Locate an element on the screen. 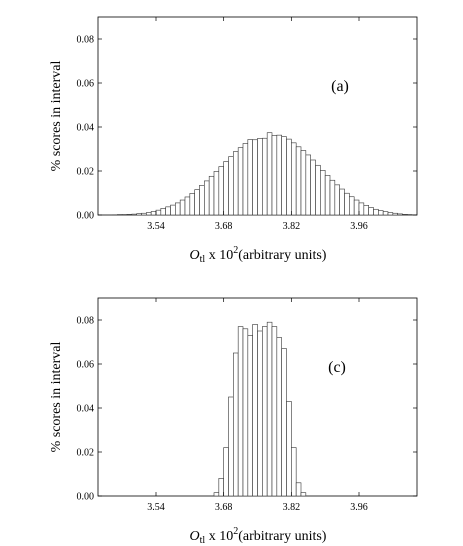  y-tick-label: 0.08 is located at coordinates (86, 40).